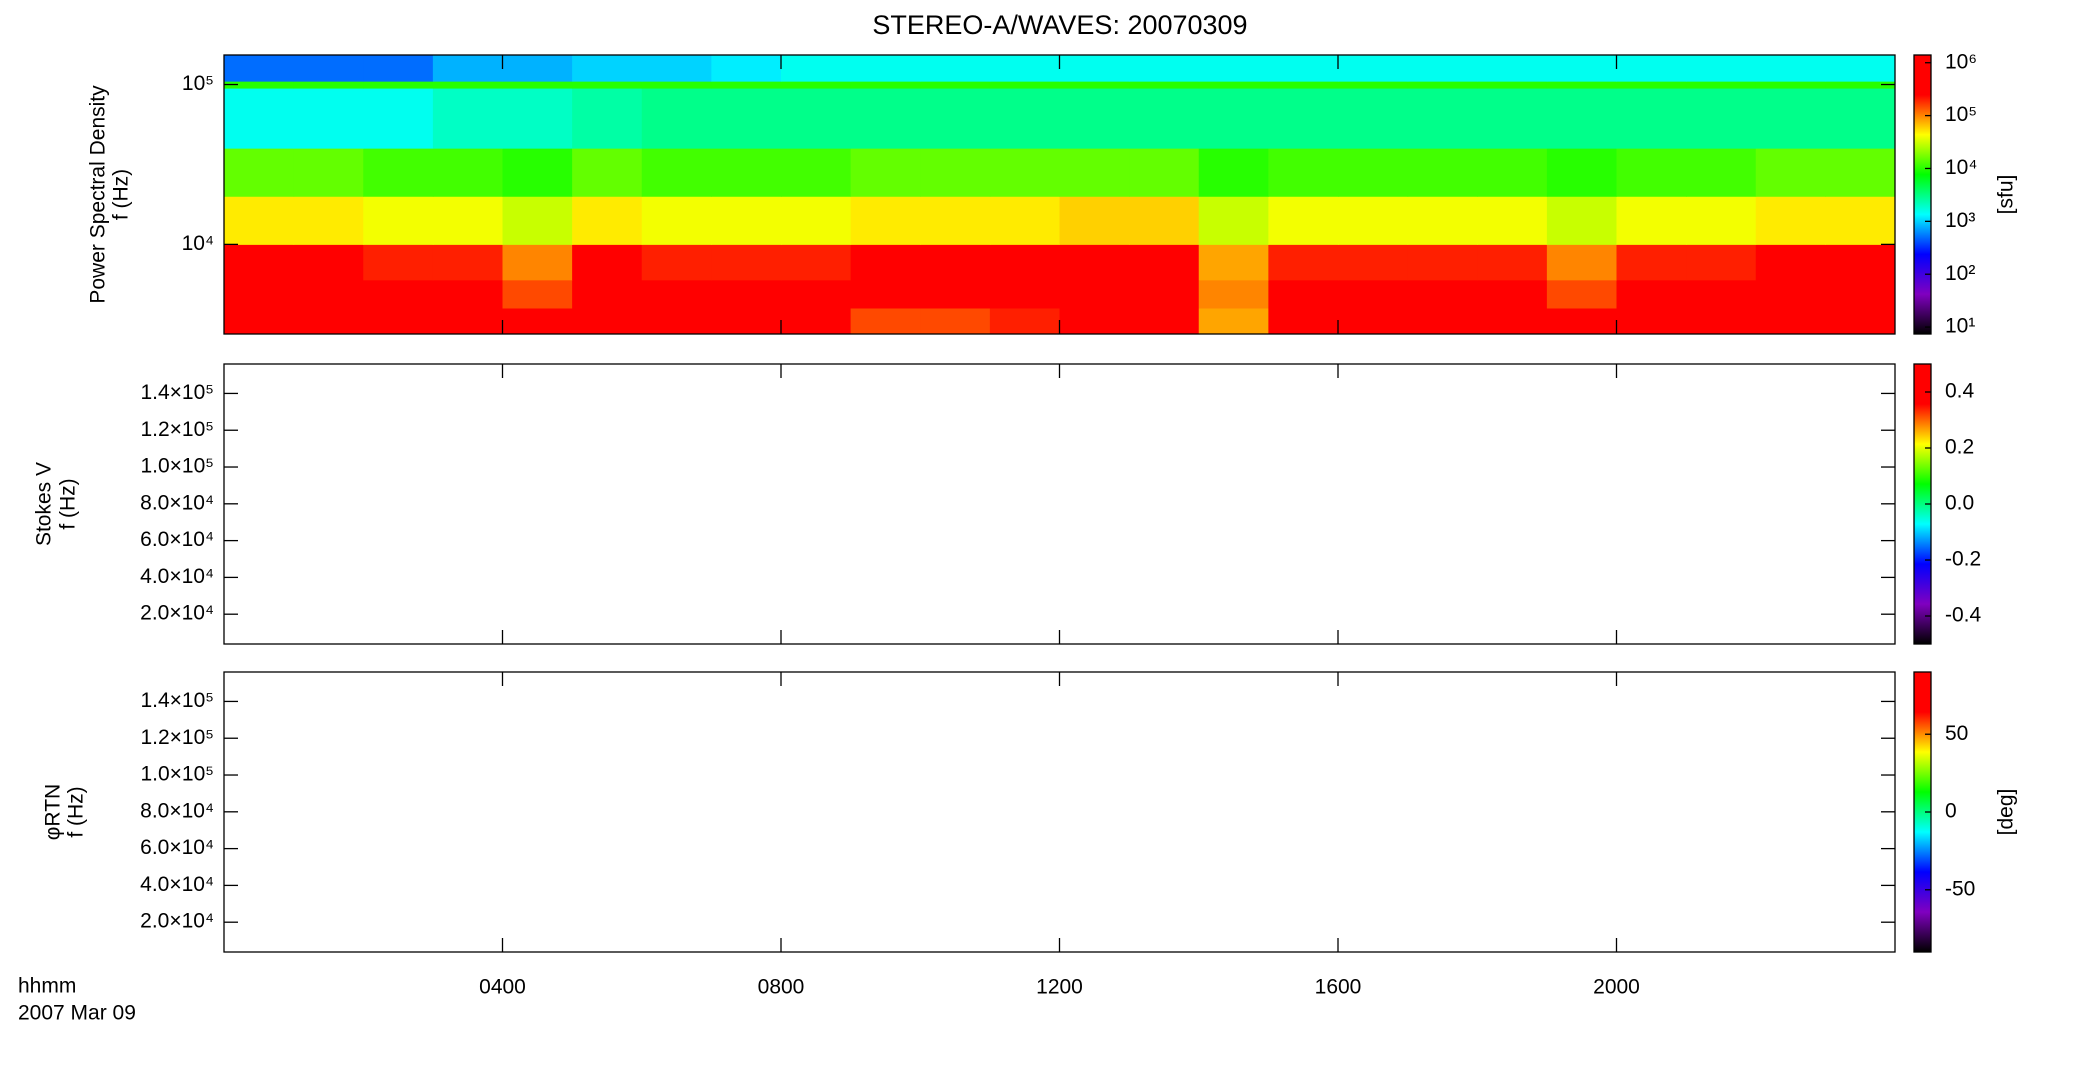  I want to click on colorbar-label: [deg], so click(2006, 812).